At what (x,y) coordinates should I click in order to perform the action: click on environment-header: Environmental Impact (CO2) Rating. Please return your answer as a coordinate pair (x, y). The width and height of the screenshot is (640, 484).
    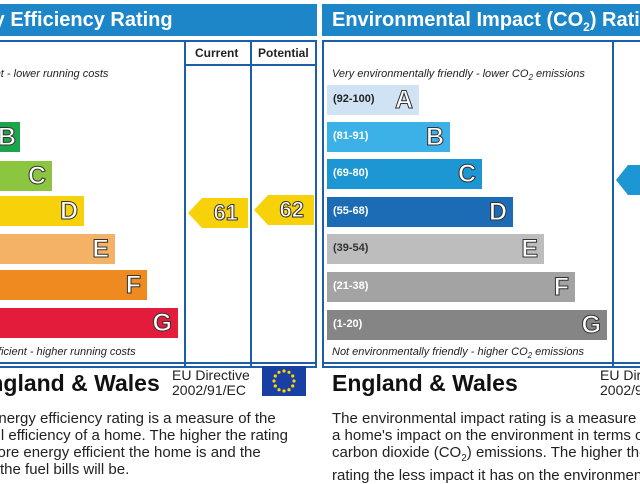
    Looking at the image, I should click on (481, 20).